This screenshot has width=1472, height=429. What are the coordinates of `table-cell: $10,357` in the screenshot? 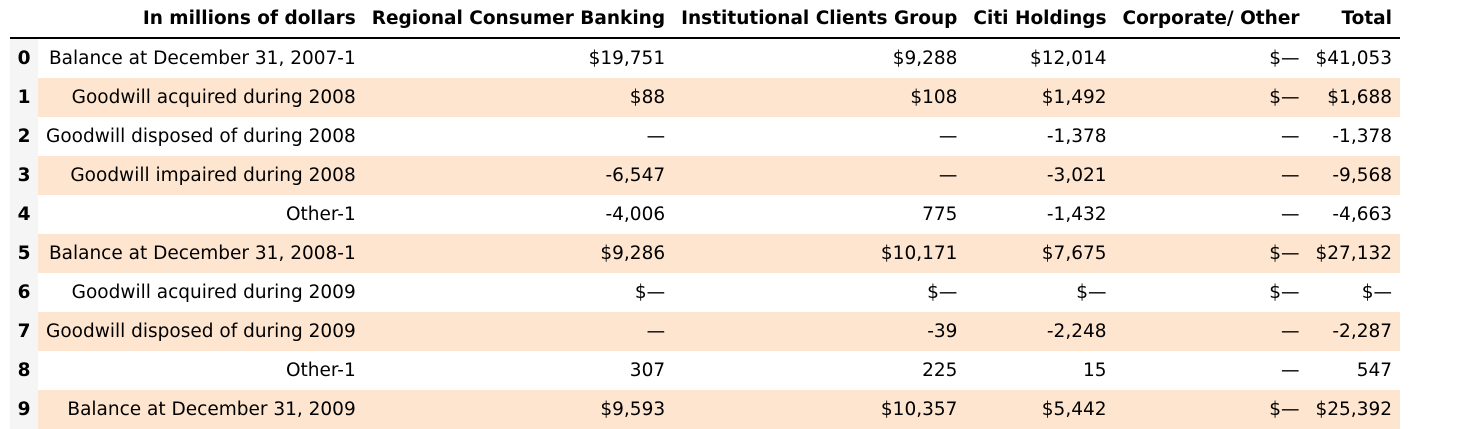 It's located at (819, 409).